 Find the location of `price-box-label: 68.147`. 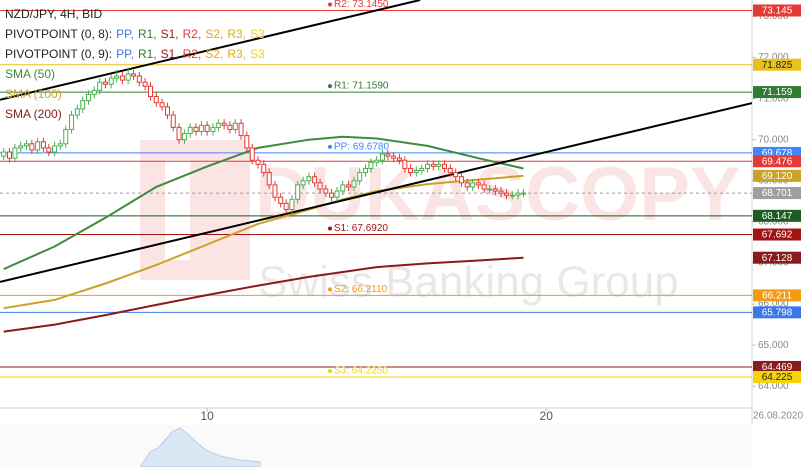

price-box-label: 68.147 is located at coordinates (777, 216).